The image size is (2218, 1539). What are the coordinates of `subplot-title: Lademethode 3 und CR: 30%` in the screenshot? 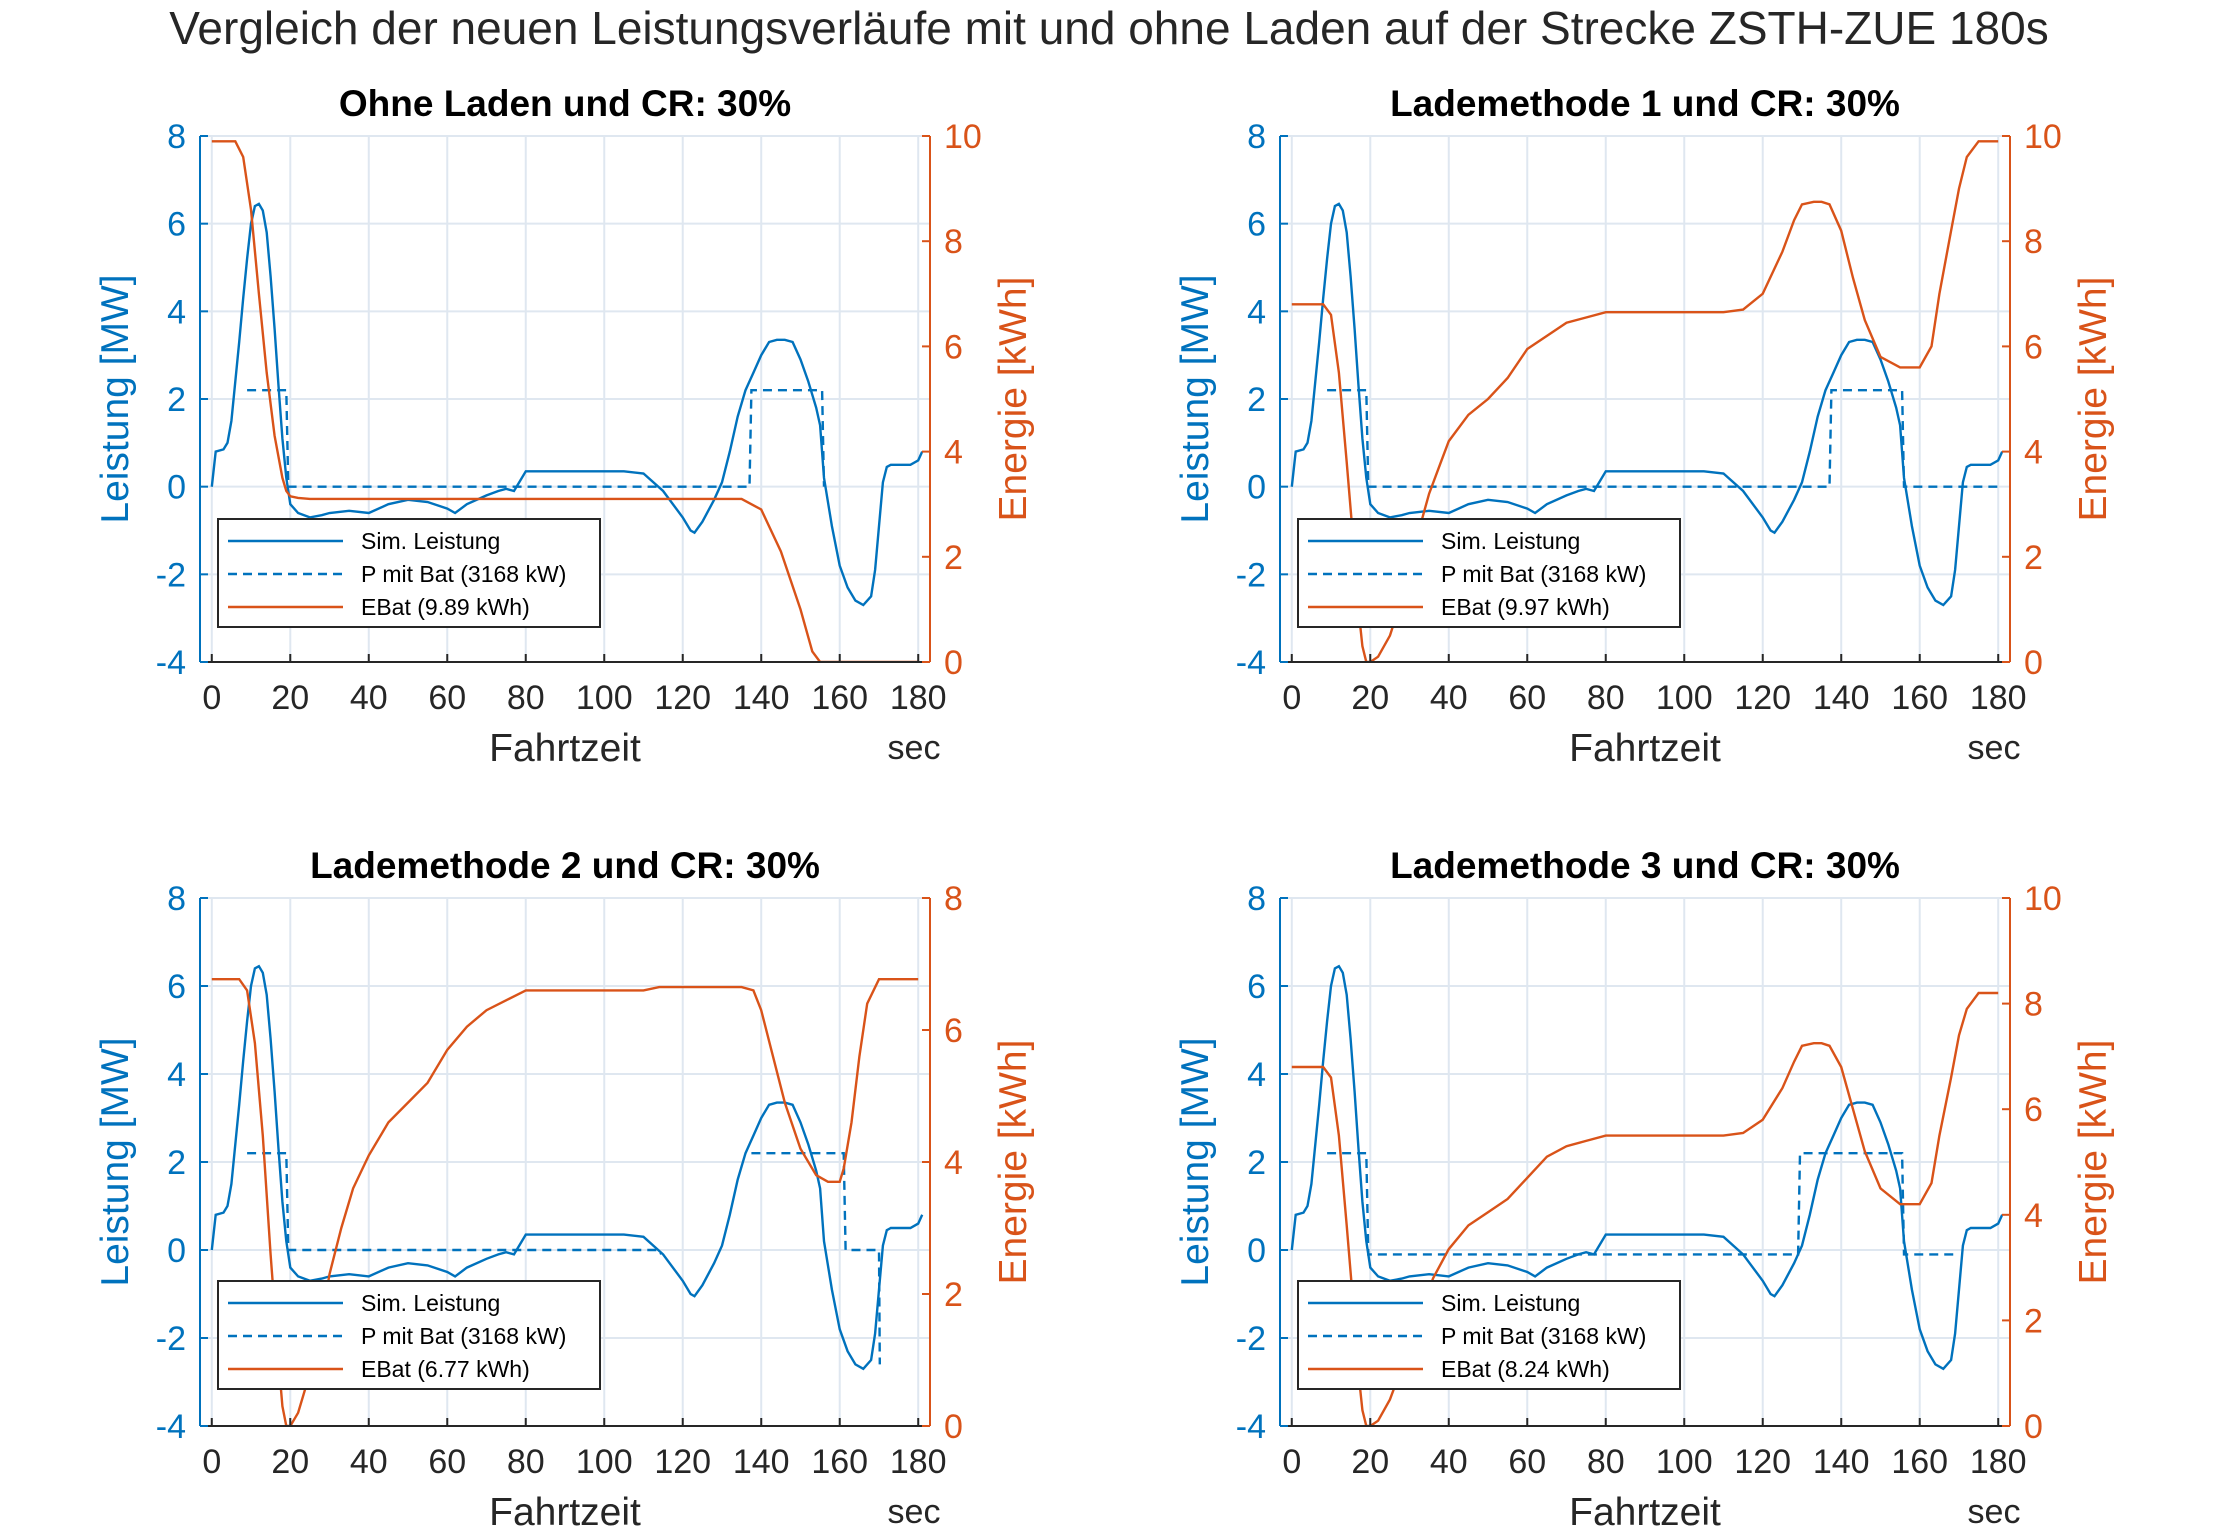 It's located at (1645, 865).